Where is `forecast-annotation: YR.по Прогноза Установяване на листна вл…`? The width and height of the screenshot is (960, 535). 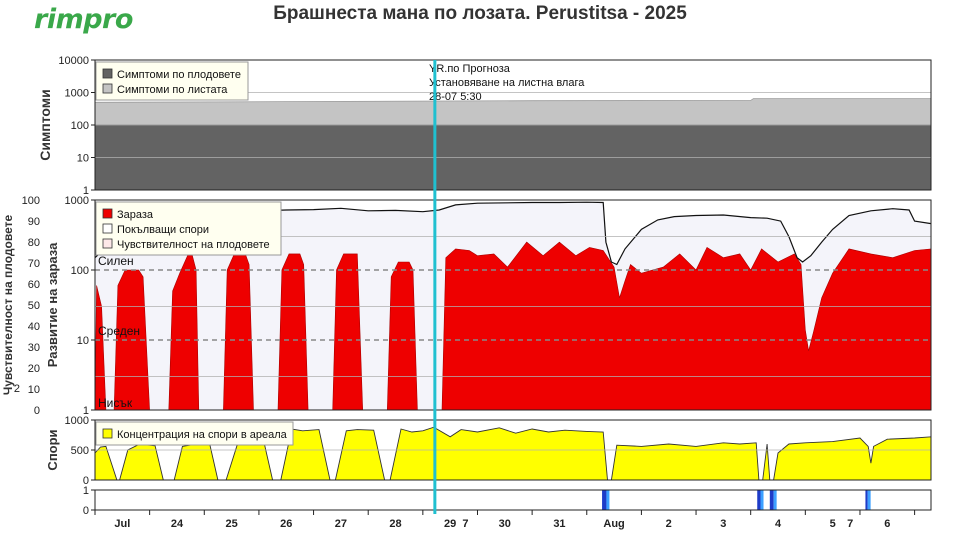
forecast-annotation: YR.по Прогноза Установяване на листна вл… is located at coordinates (507, 83).